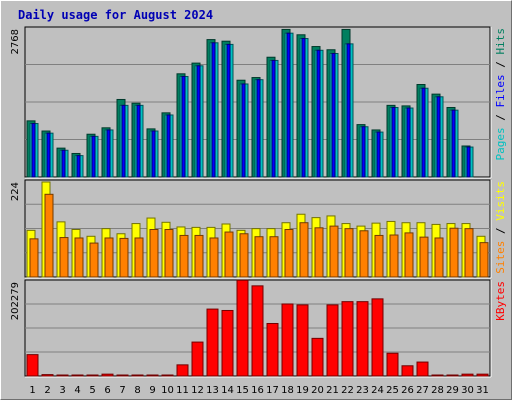 The image size is (512, 400). What do you see at coordinates (15, 41) in the screenshot?
I see `panel-1-max-label: 2768` at bounding box center [15, 41].